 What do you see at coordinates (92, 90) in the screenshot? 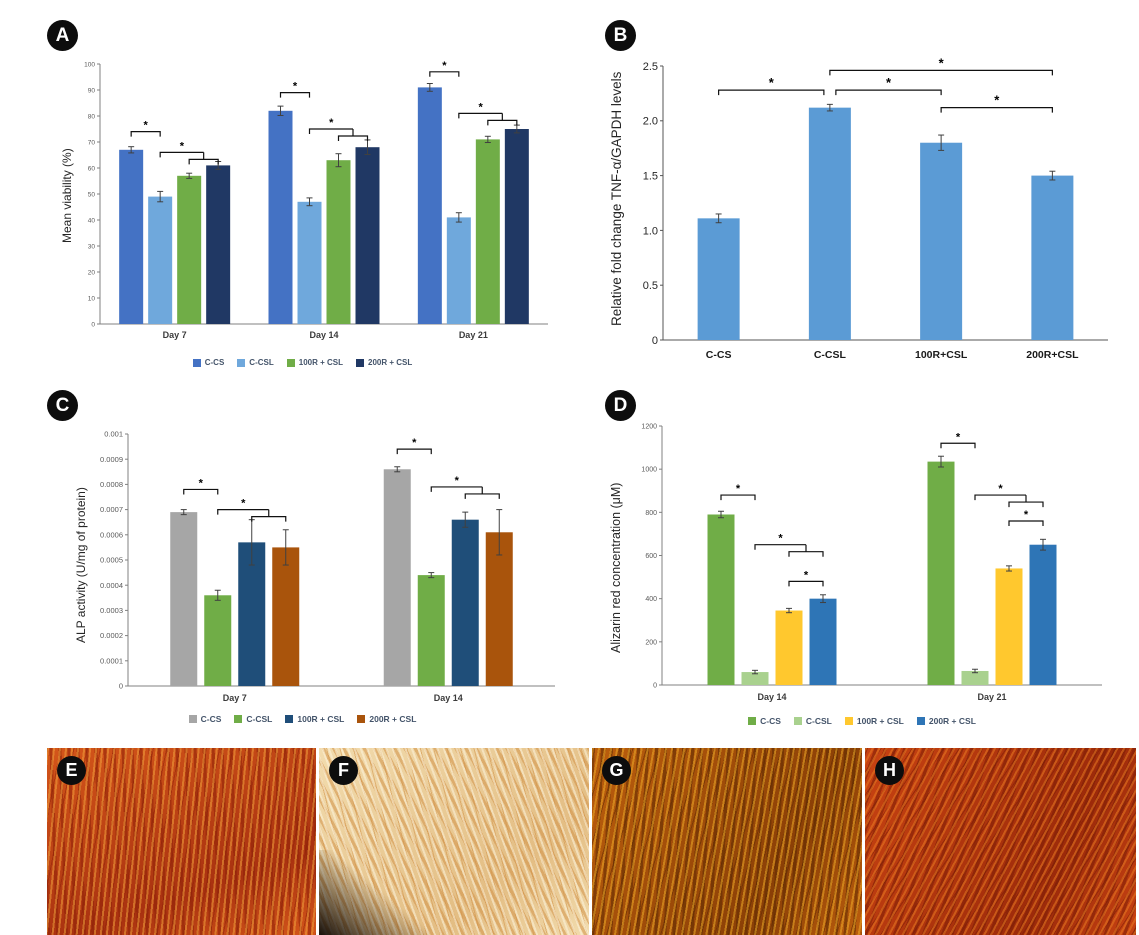
I see `y-tick-label: 90` at bounding box center [92, 90].